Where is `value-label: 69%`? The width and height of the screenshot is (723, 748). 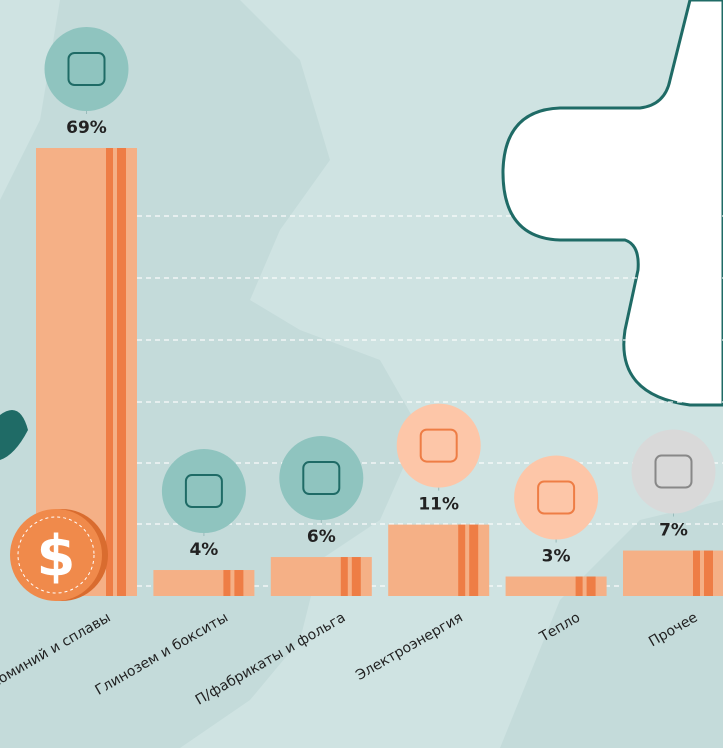
value-label: 69% is located at coordinates (86, 128).